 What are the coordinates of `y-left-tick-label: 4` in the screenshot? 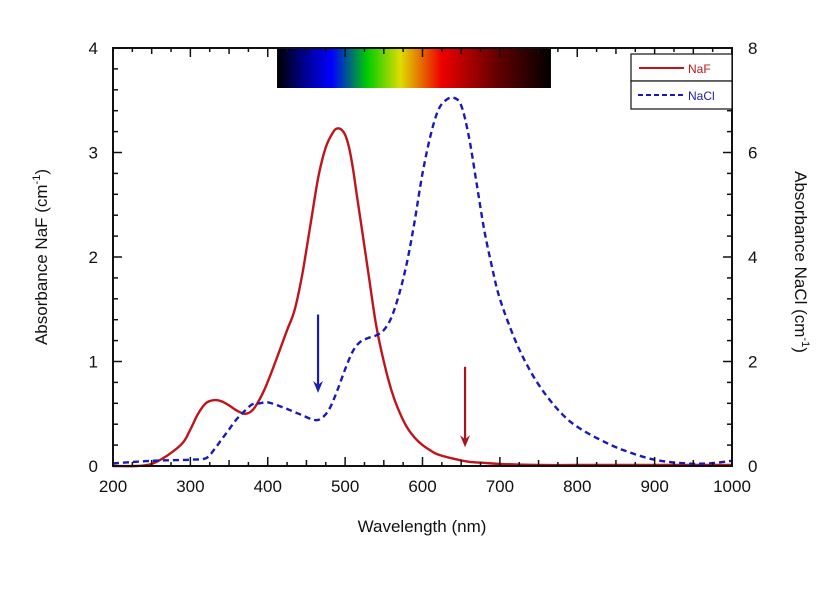 It's located at (93, 48).